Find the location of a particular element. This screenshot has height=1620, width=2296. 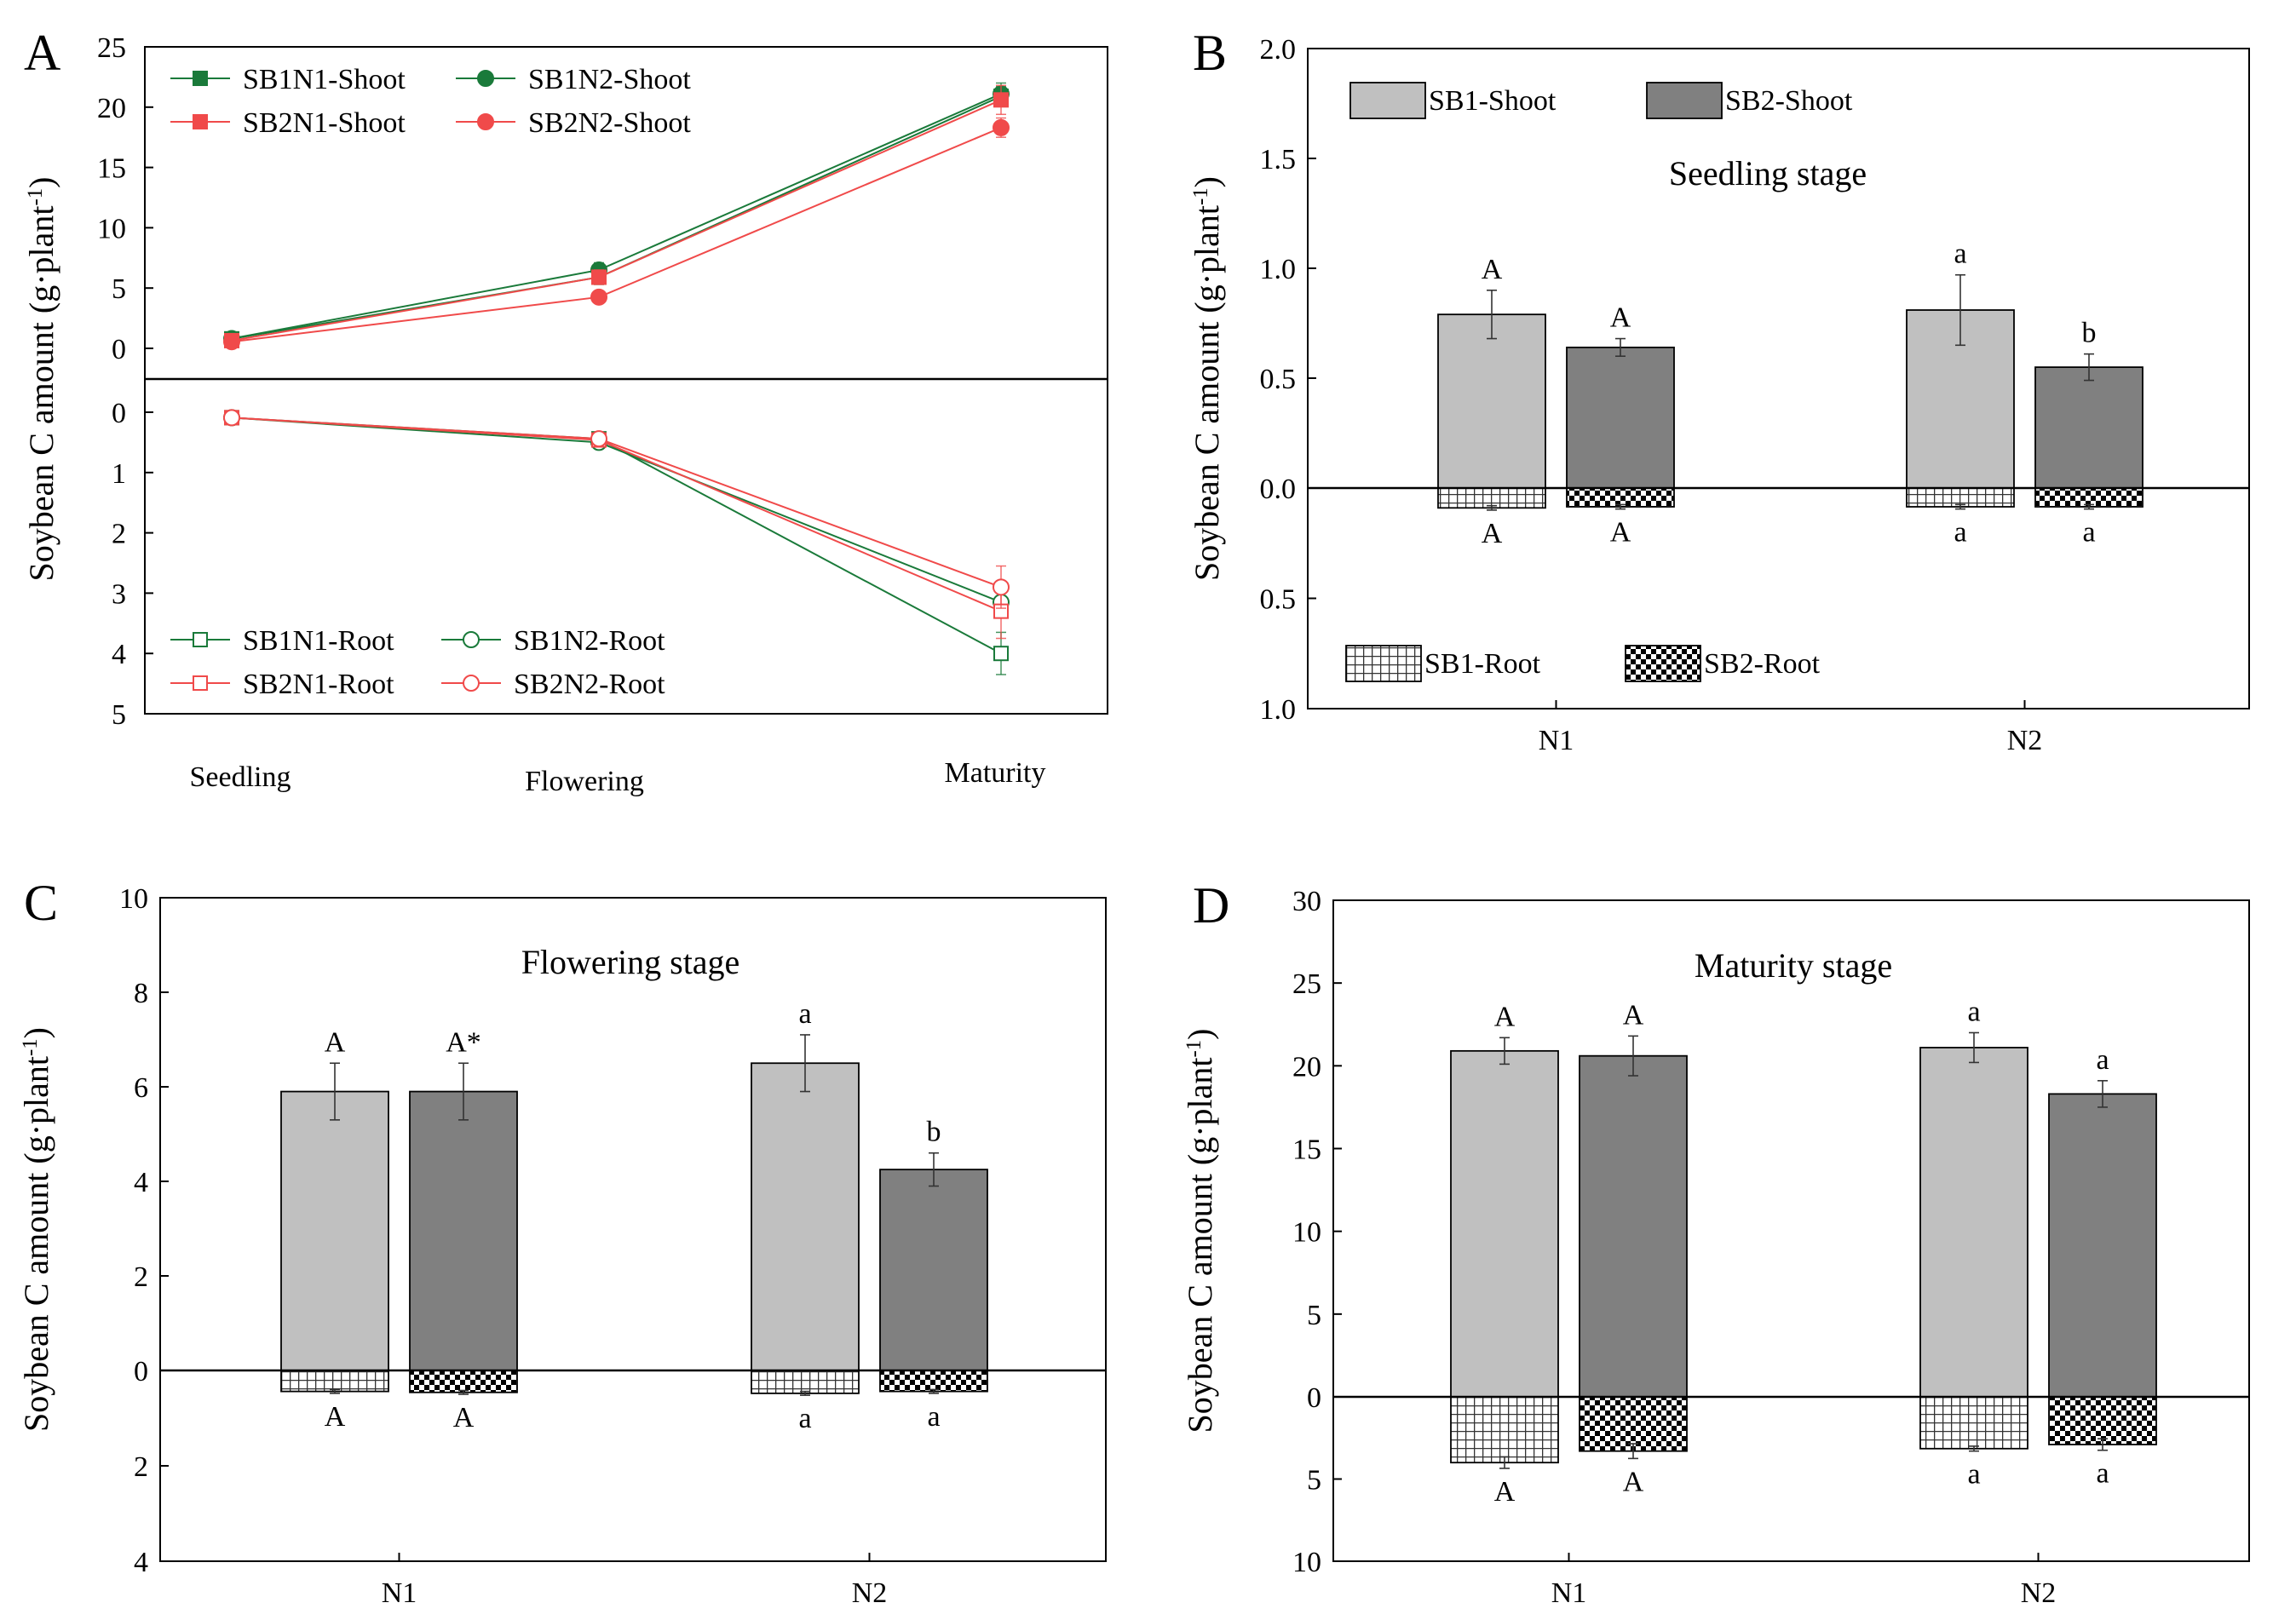

legend-label: SB1N2-Root is located at coordinates (589, 641).